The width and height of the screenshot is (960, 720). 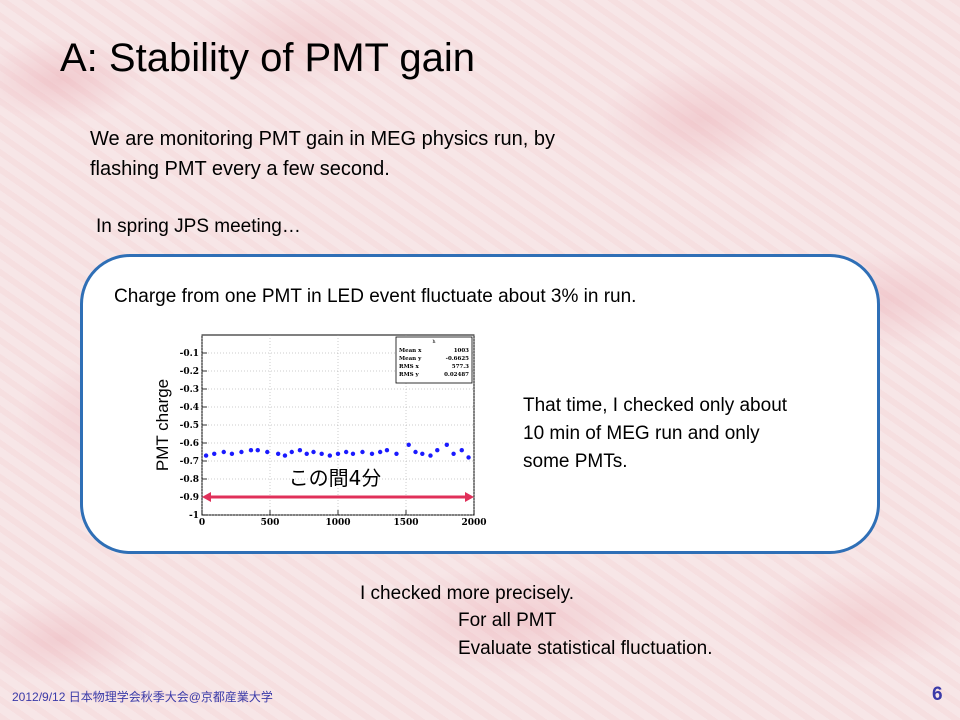 What do you see at coordinates (405, 521) in the screenshot?
I see `x-tick-label: 1500` at bounding box center [405, 521].